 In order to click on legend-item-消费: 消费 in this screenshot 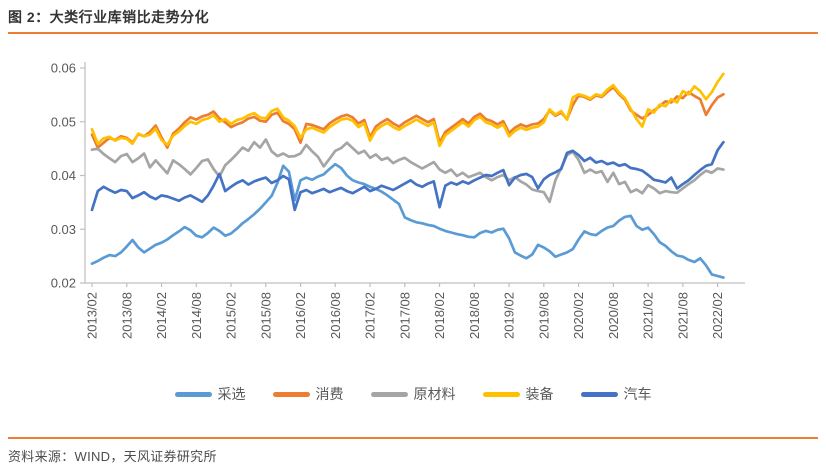, I will do `click(308, 394)`.